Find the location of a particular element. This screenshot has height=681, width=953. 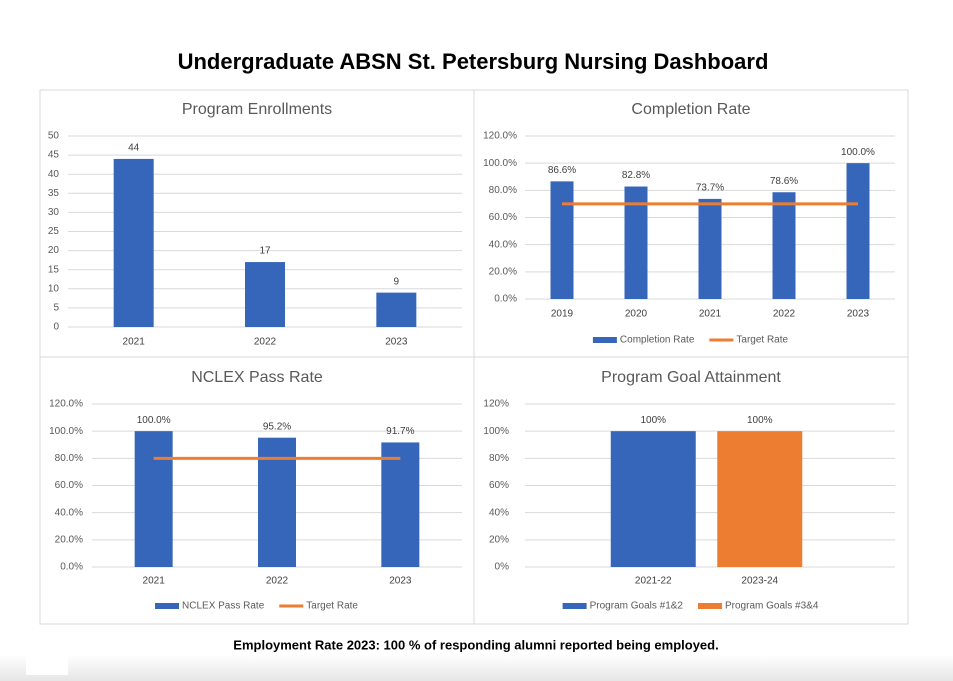

bottom-fade is located at coordinates (476, 668).